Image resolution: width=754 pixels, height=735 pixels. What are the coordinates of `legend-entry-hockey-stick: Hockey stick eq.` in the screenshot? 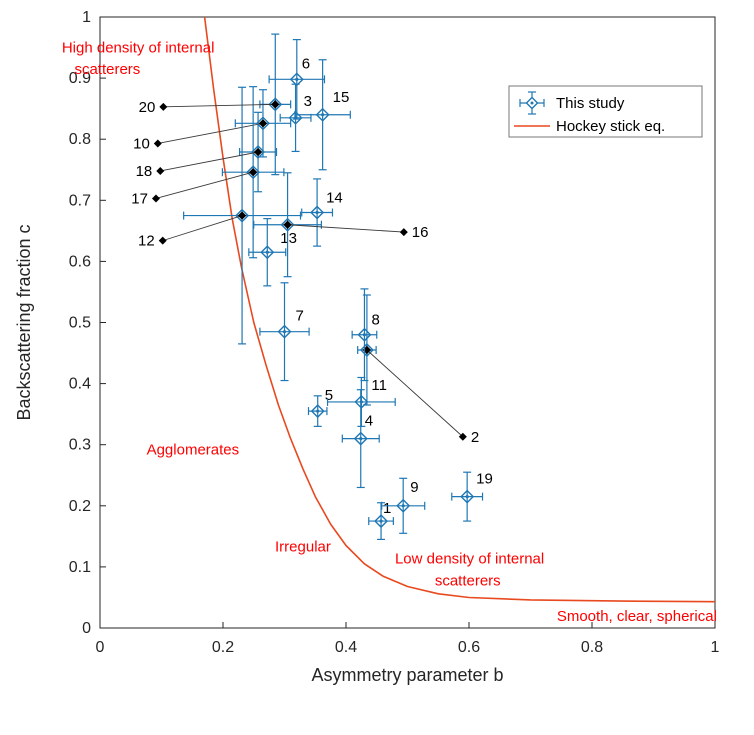 It's located at (589, 126).